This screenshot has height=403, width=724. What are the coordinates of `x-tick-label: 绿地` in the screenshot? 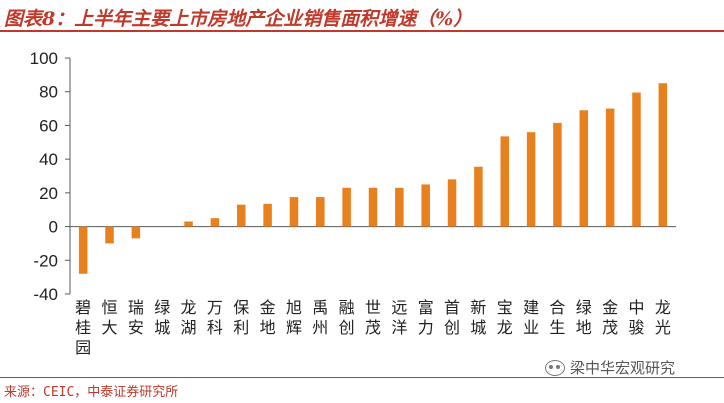 It's located at (584, 317).